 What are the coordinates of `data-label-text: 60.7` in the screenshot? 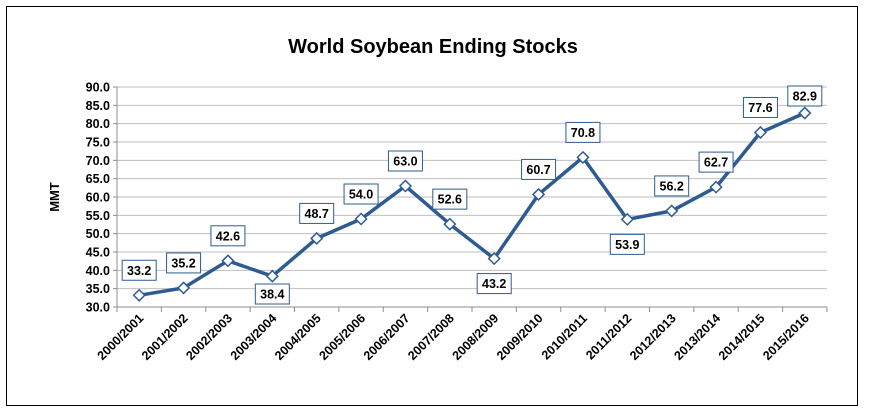 It's located at (538, 170).